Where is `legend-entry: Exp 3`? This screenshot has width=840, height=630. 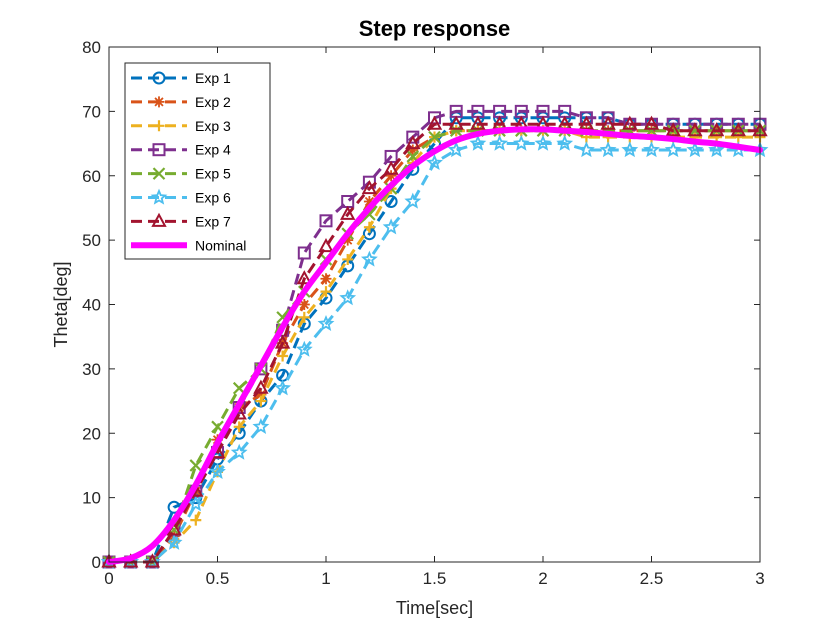
legend-entry: Exp 3 is located at coordinates (181, 126).